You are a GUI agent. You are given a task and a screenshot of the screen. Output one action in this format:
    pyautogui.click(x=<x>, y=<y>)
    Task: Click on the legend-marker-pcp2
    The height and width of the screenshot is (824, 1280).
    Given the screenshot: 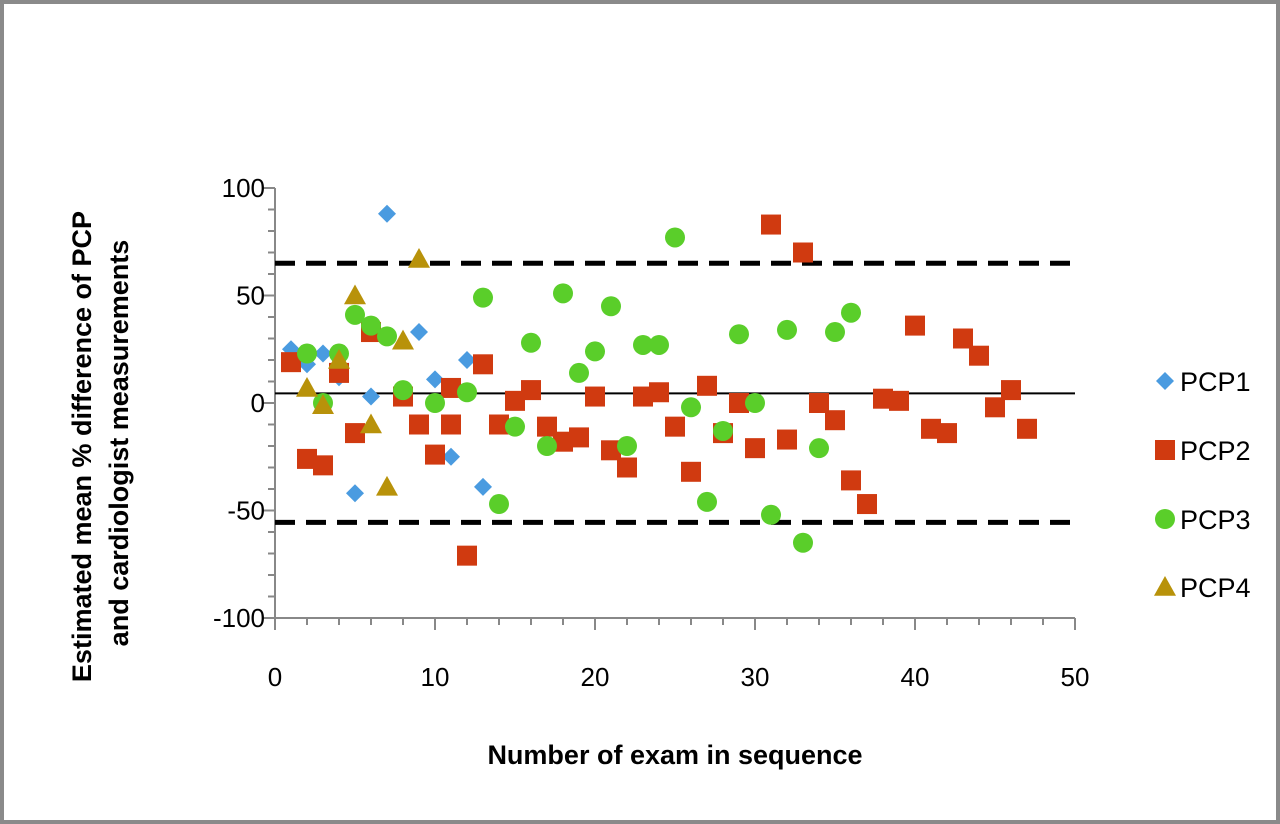 What is the action you would take?
    pyautogui.click(x=1165, y=450)
    